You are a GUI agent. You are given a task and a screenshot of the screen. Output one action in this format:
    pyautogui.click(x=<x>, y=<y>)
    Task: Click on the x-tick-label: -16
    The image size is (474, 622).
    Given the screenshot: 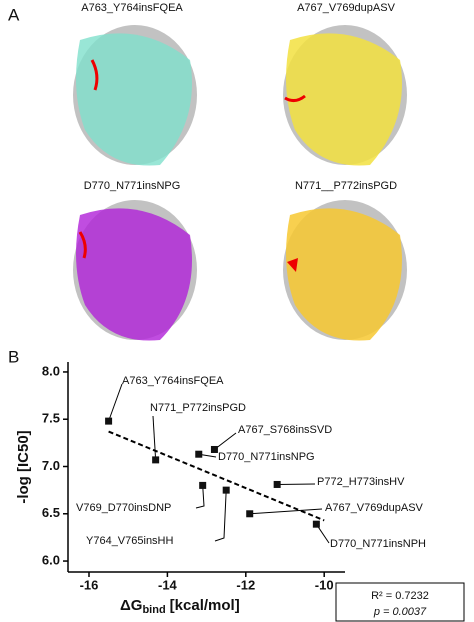 What is the action you would take?
    pyautogui.click(x=89, y=584)
    